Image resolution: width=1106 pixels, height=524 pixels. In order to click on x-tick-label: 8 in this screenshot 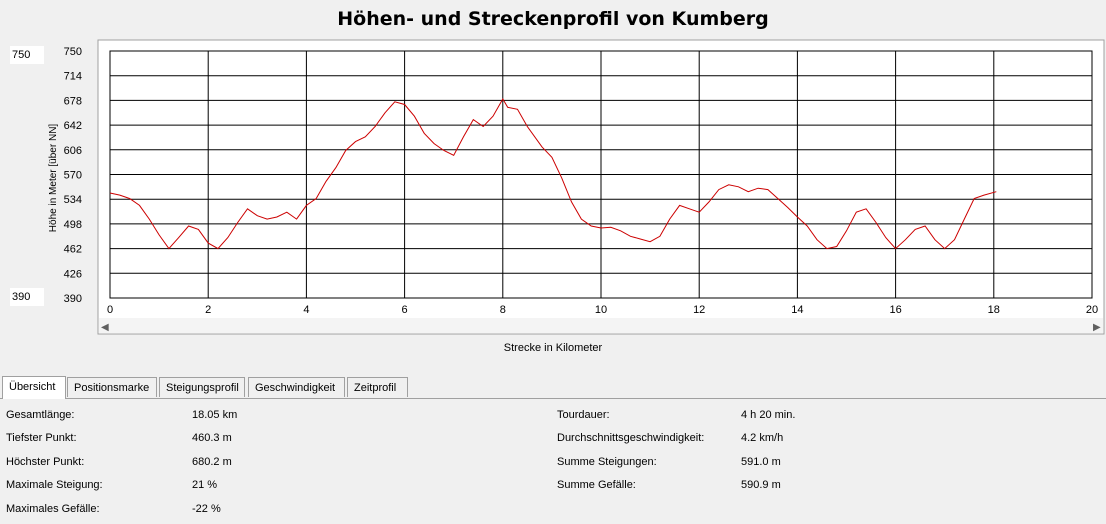, I will do `click(503, 310)`.